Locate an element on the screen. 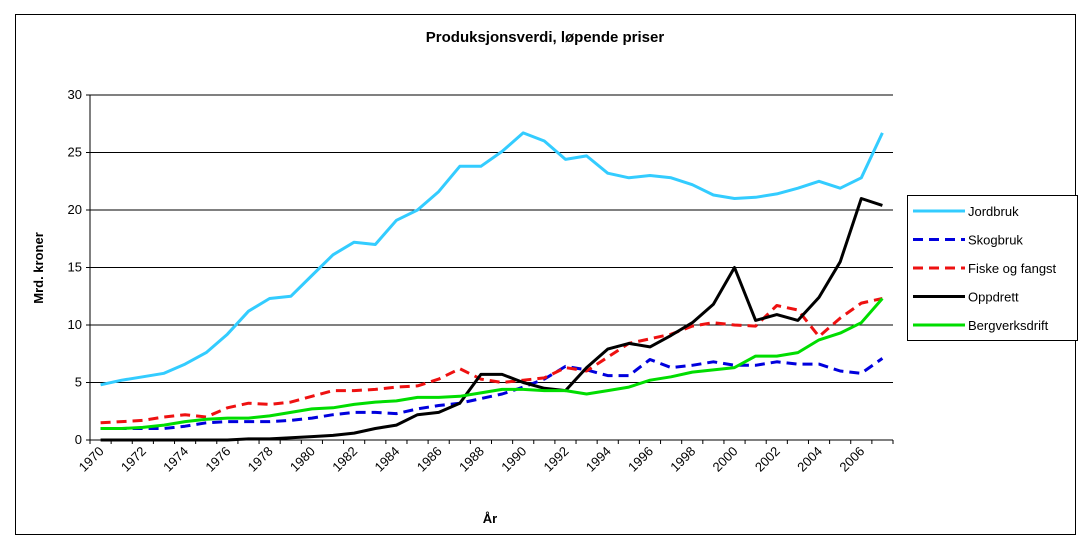 Image resolution: width=1091 pixels, height=545 pixels. y-tick-label: 10 is located at coordinates (75, 324).